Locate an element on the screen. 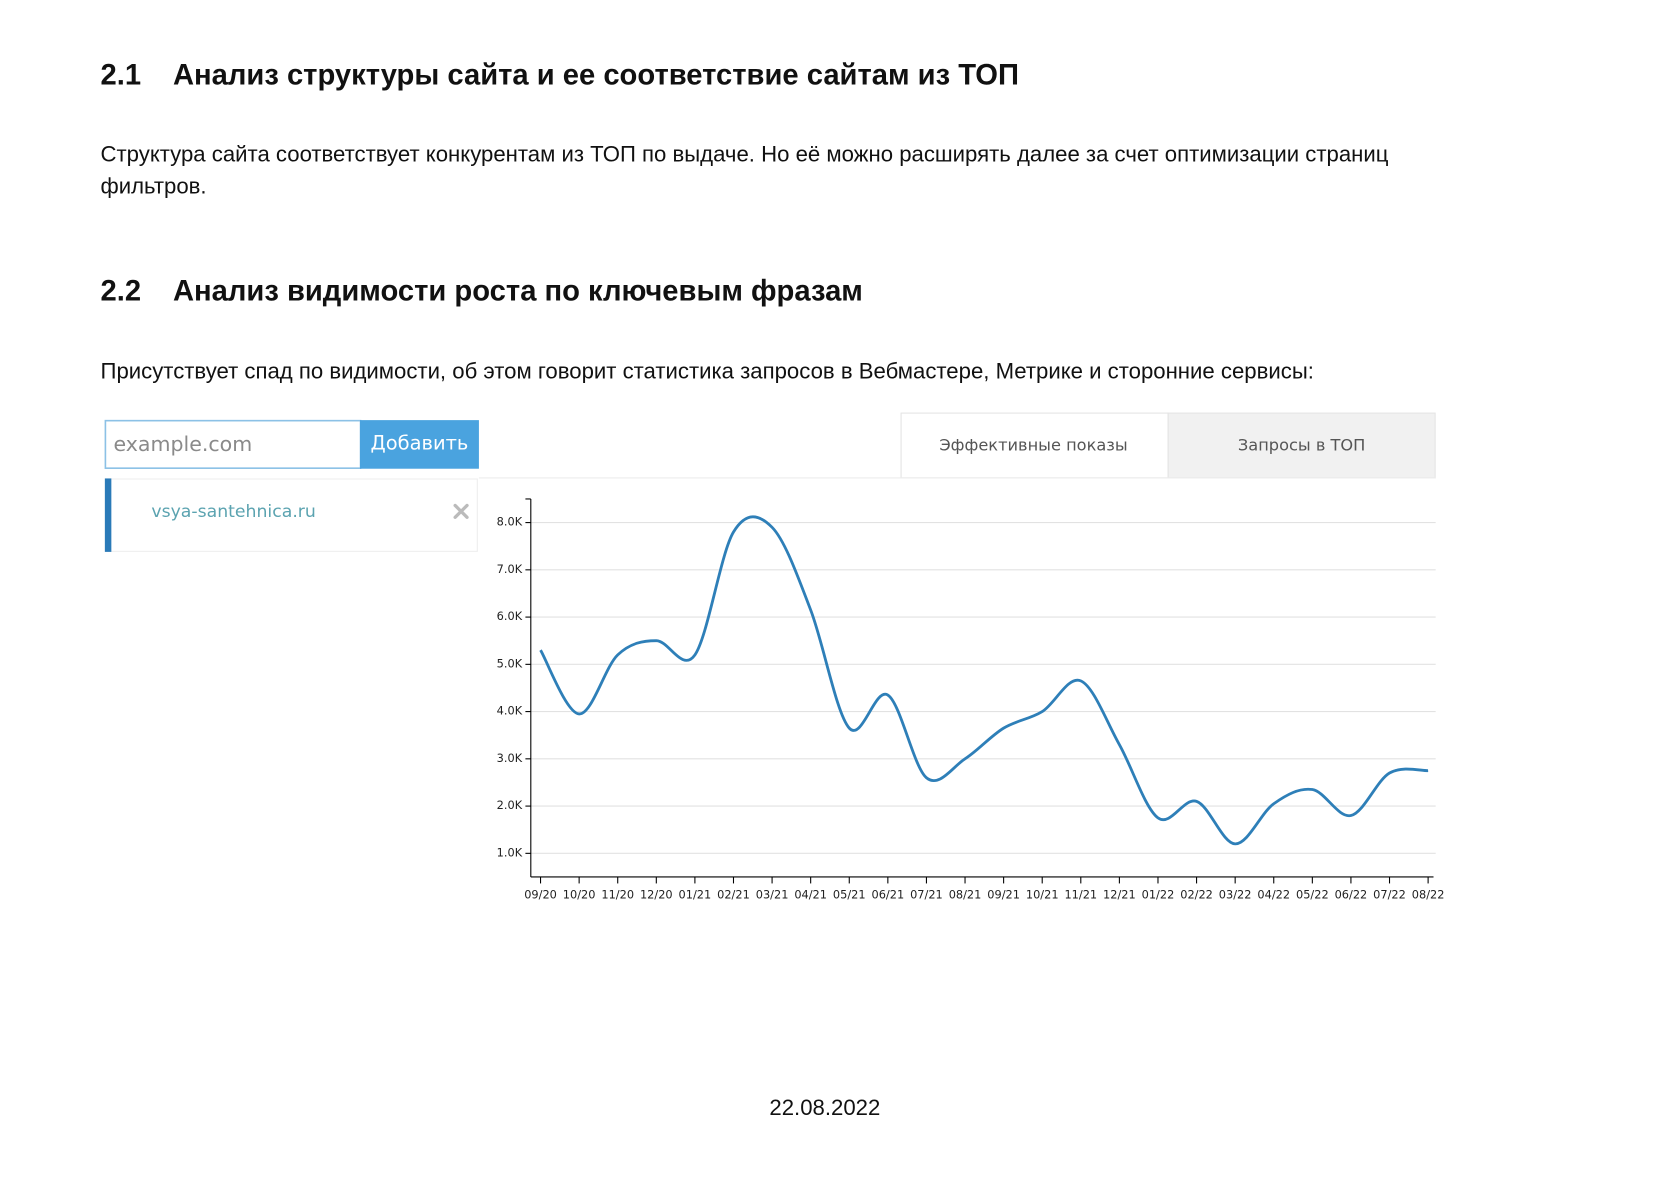 This screenshot has width=1680, height=1188. x-tick-label: 12/20 is located at coordinates (656, 894).